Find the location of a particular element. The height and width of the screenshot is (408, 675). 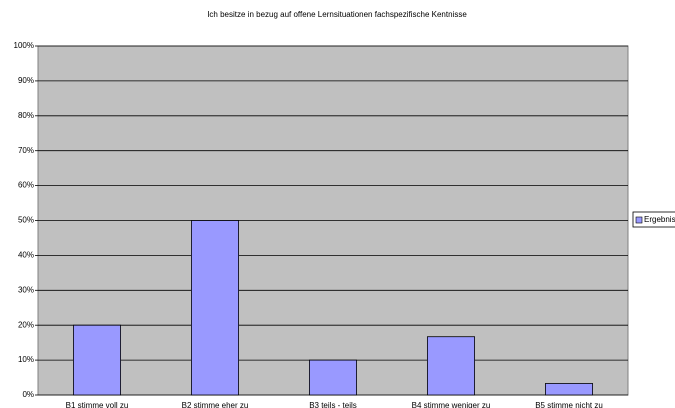

y-tick-label: 10% is located at coordinates (26, 359).